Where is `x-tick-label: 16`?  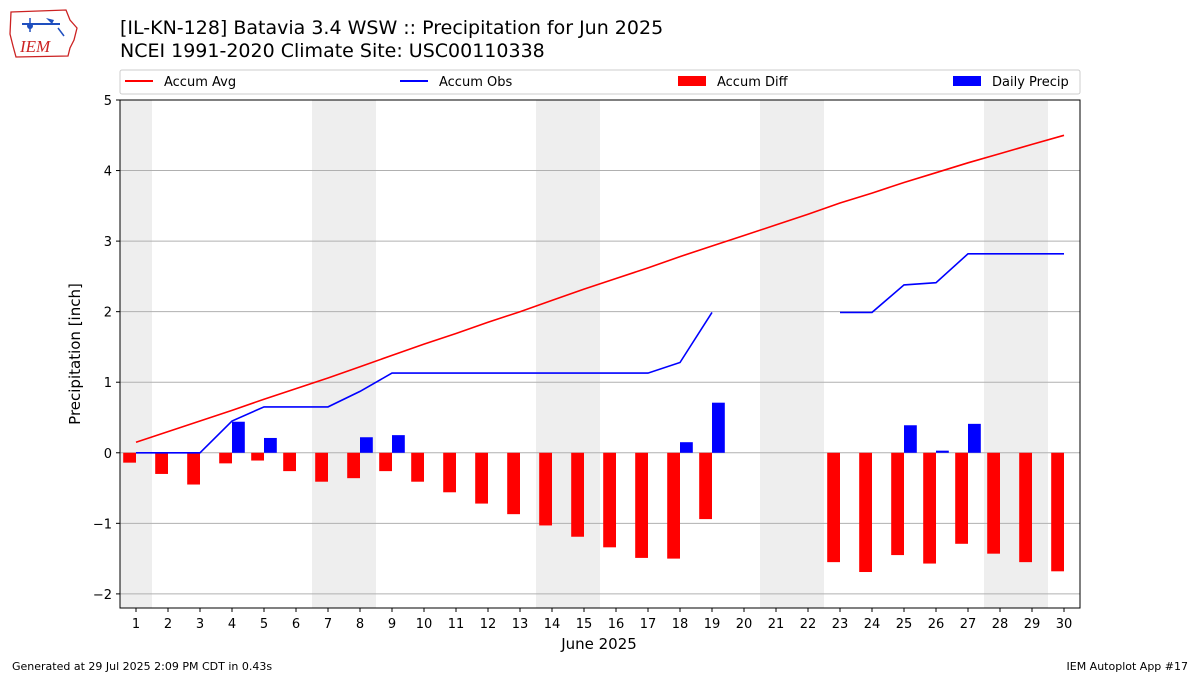 x-tick-label: 16 is located at coordinates (616, 624).